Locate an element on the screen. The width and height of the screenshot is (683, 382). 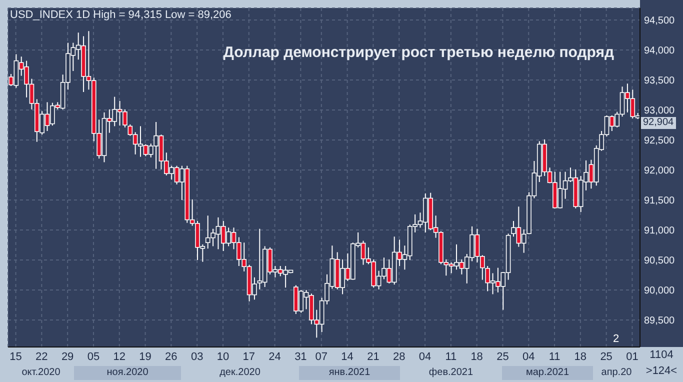
text: янв.2021 is located at coordinates (349, 373).